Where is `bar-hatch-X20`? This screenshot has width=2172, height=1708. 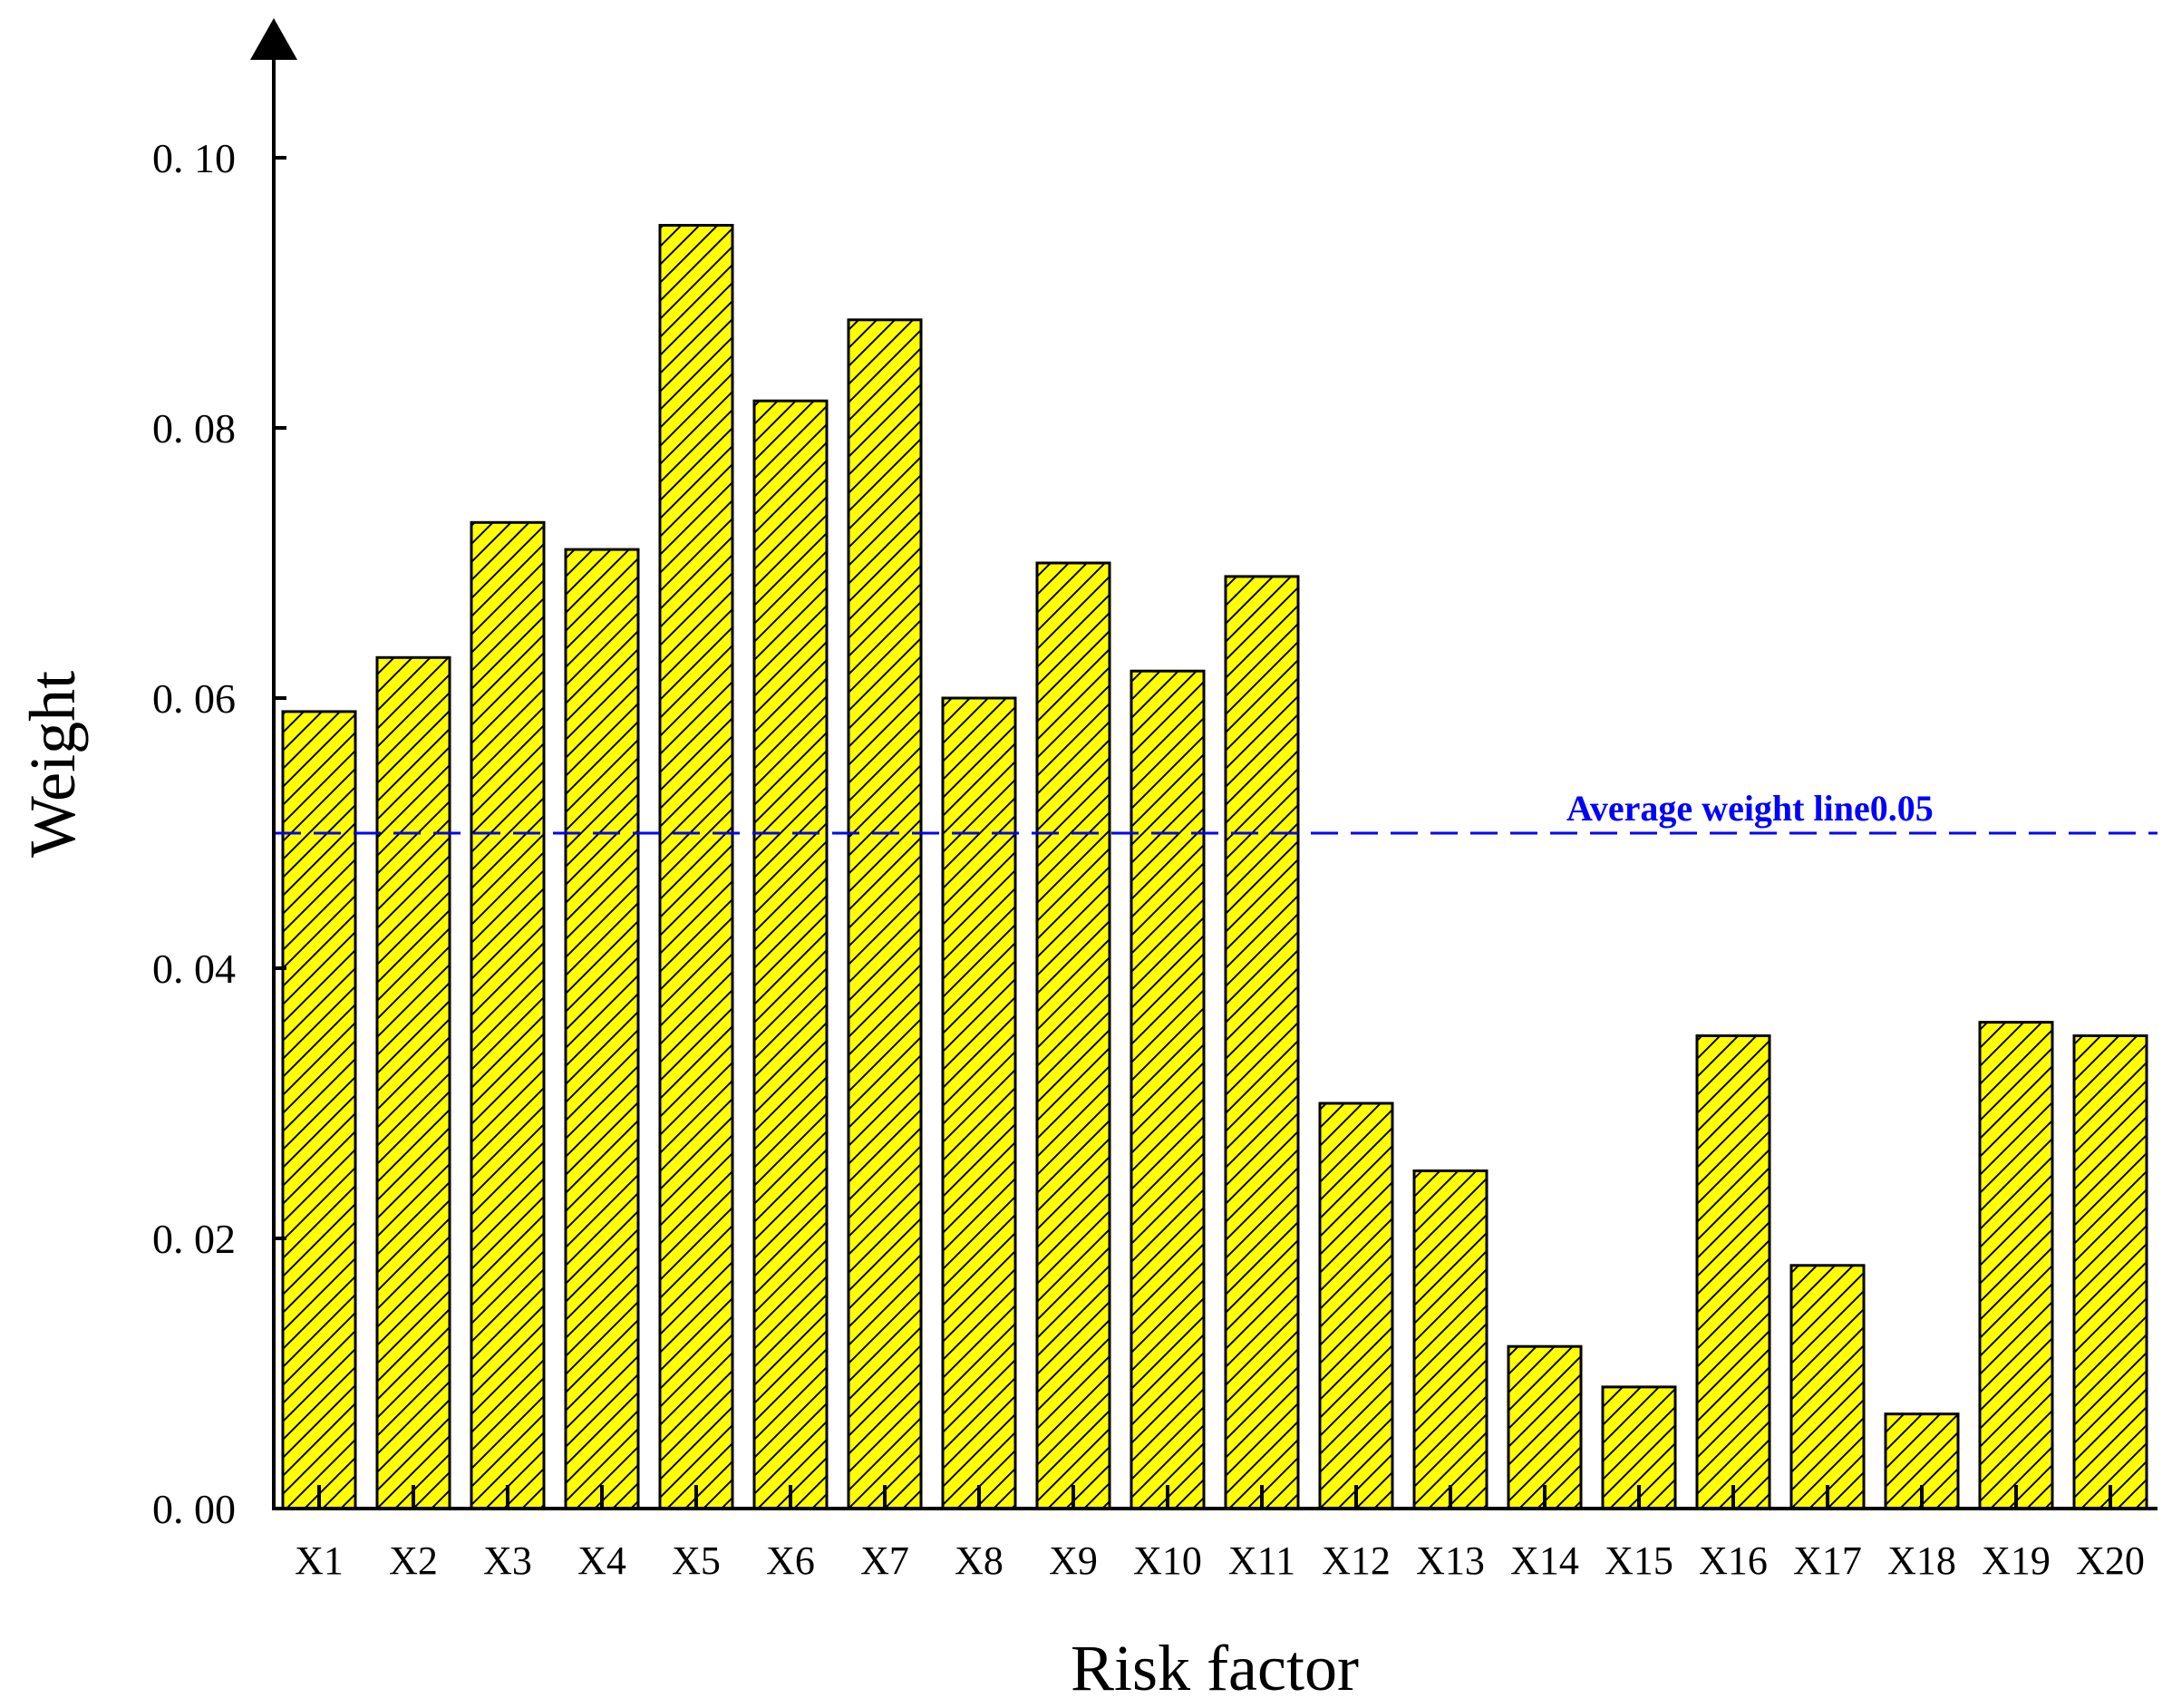 bar-hatch-X20 is located at coordinates (2110, 1272).